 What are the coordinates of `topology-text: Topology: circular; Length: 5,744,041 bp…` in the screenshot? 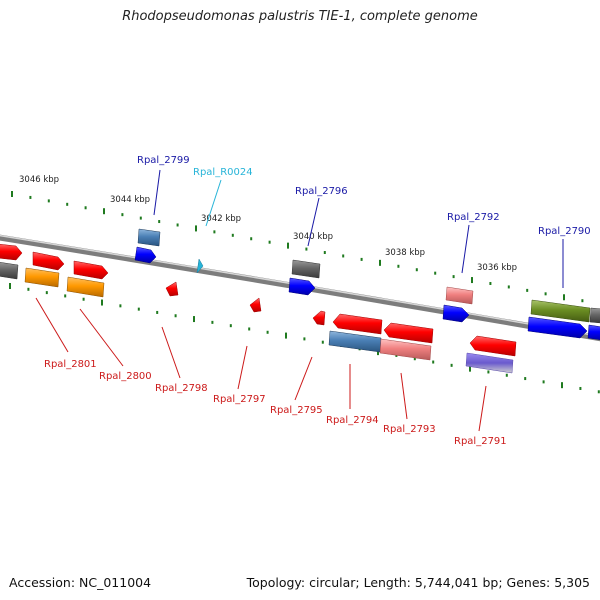 It's located at (418, 582).